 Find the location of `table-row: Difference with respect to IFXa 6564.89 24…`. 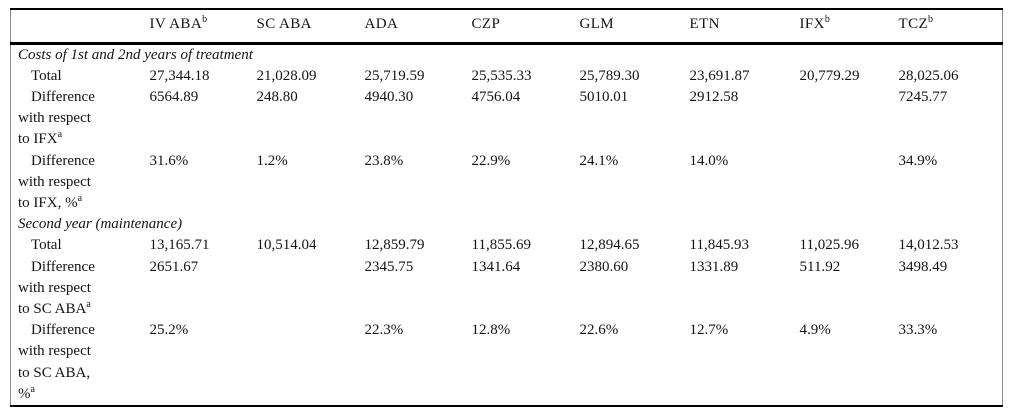

table-row: Difference with respect to IFXa 6564.89 24… is located at coordinates (507, 119).